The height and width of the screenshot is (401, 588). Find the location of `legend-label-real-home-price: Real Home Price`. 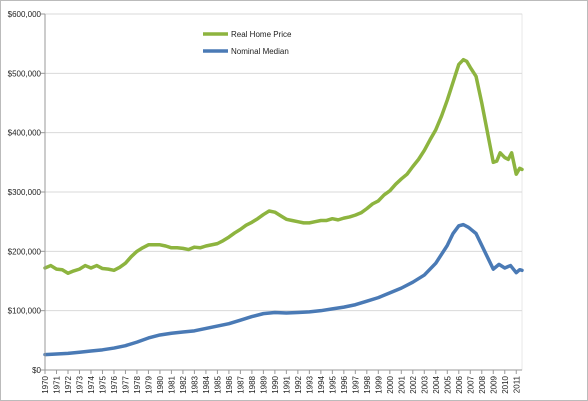

legend-label-real-home-price: Real Home Price is located at coordinates (261, 34).